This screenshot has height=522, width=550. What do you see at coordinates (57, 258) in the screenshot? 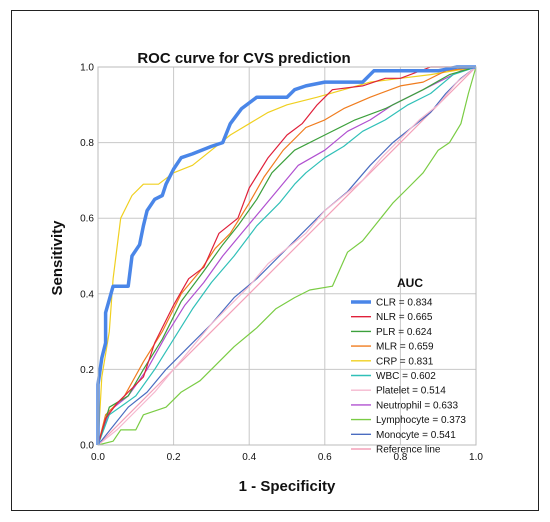
I see `y-axis-label: Sensitivity` at bounding box center [57, 258].